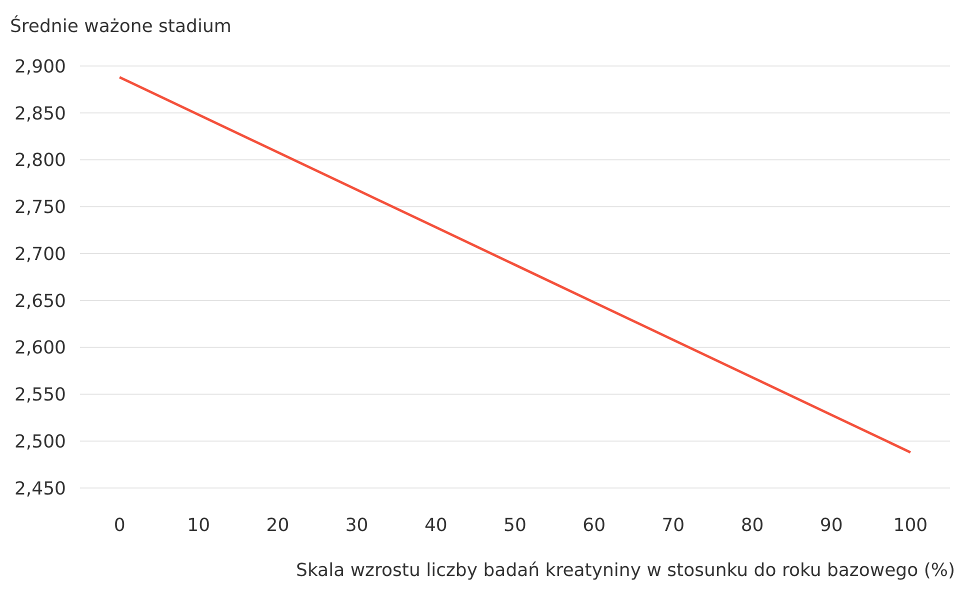  What do you see at coordinates (198, 525) in the screenshot?
I see `x-tick-label: 10` at bounding box center [198, 525].